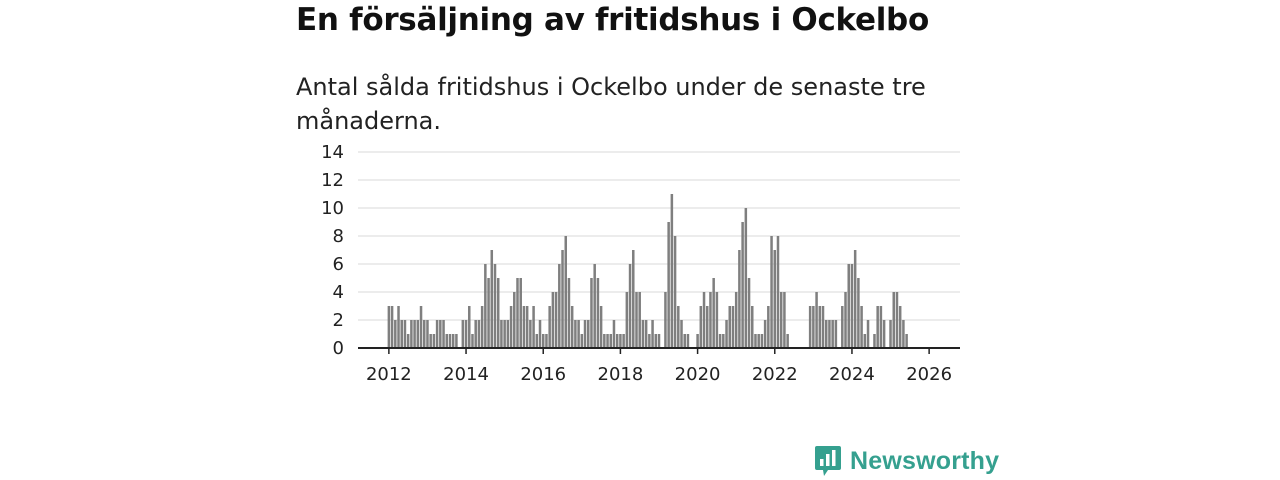  Describe the element at coordinates (698, 374) in the screenshot. I see `x-tick-label: 2020` at that location.